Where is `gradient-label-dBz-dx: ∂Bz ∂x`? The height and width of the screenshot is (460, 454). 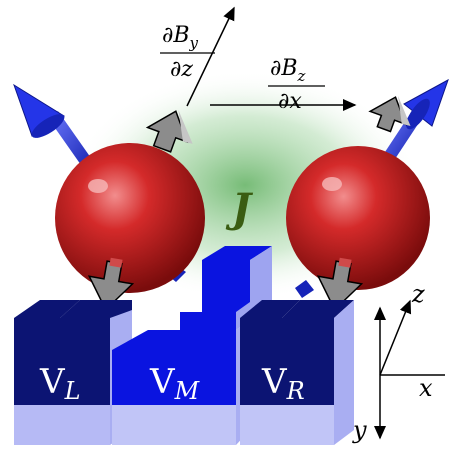 gradient-label-dBz-dx: ∂Bz ∂x is located at coordinates (296, 85).